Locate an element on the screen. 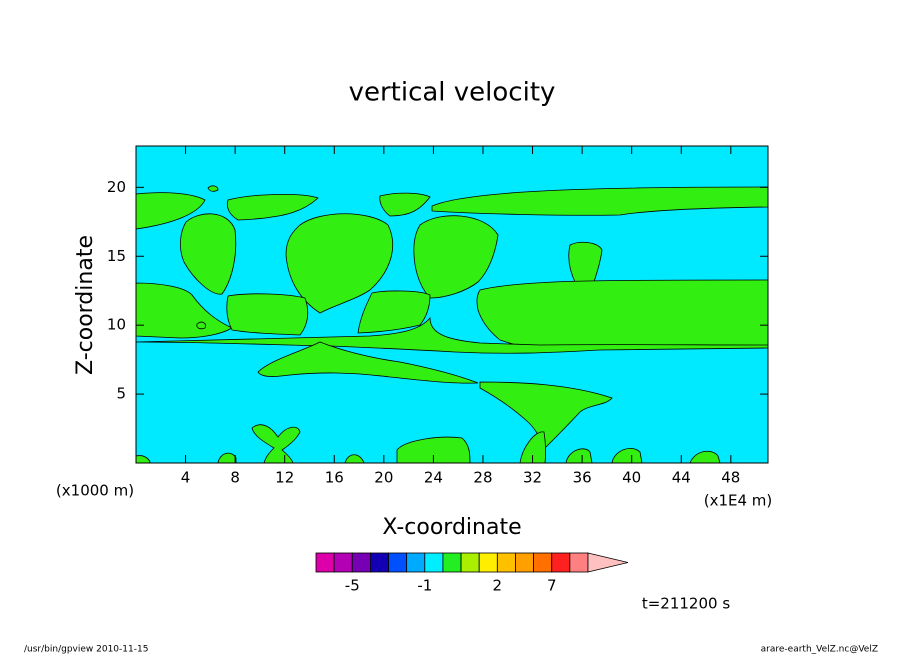  x-axis-label: X-coordinate is located at coordinates (451, 527).